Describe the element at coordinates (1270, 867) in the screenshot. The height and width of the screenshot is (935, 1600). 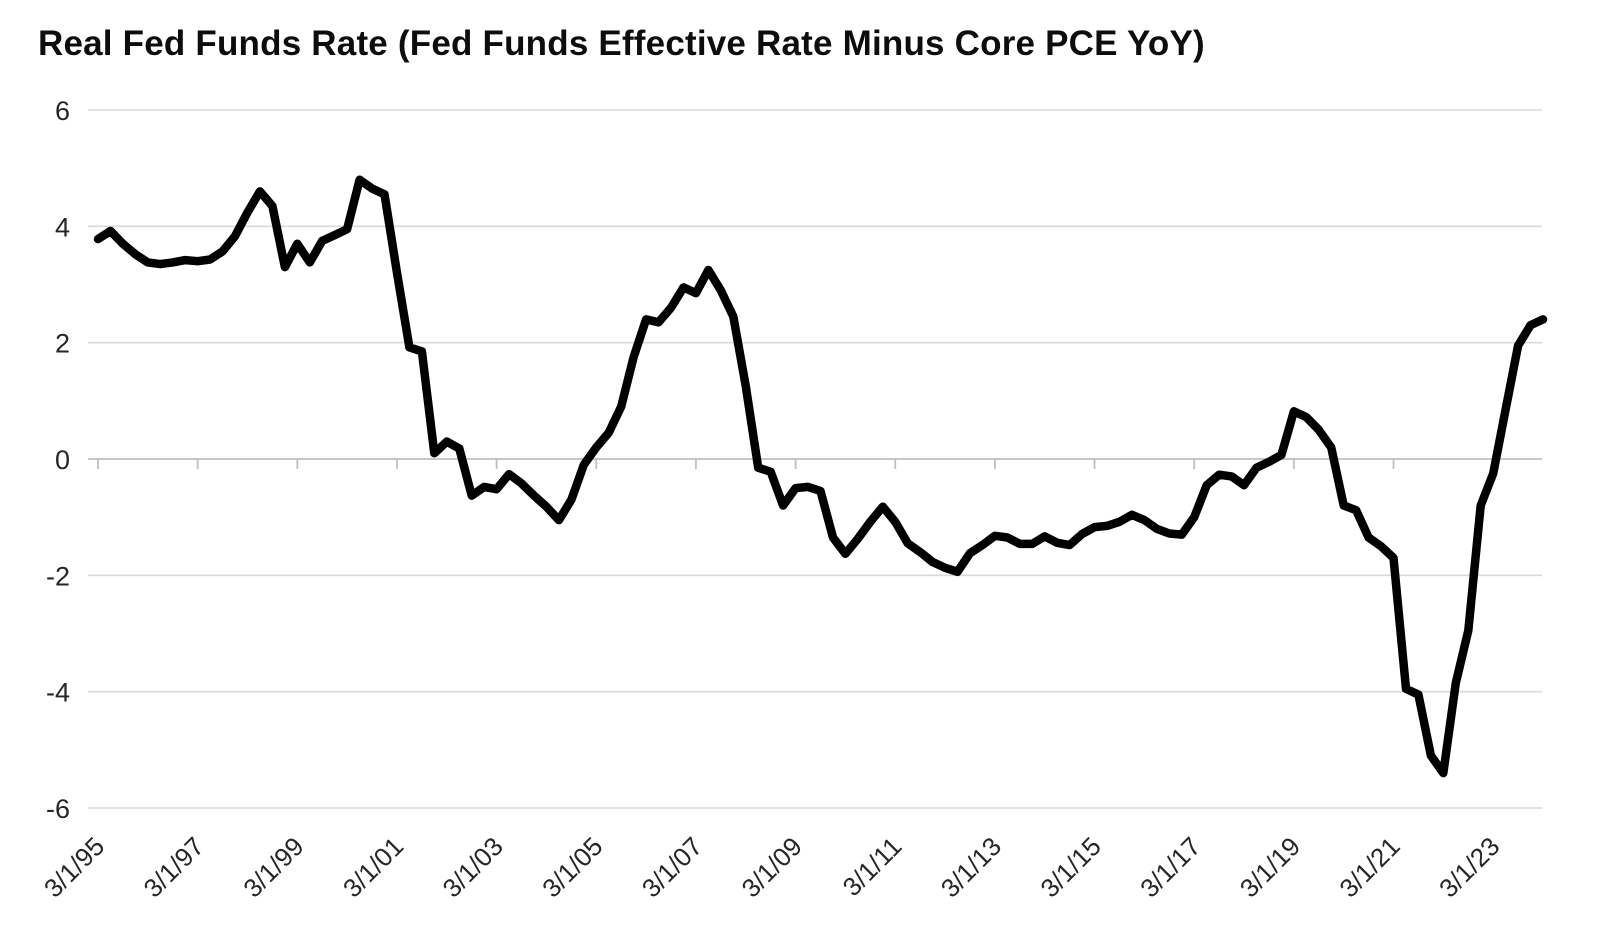
I see `x-tick-label-3/1/19: 3/1/19` at that location.